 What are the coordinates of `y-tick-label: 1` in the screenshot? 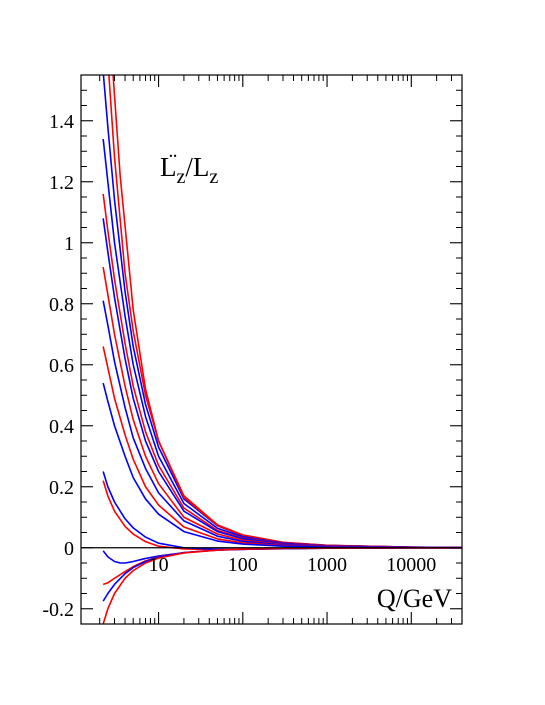 It's located at (69, 244).